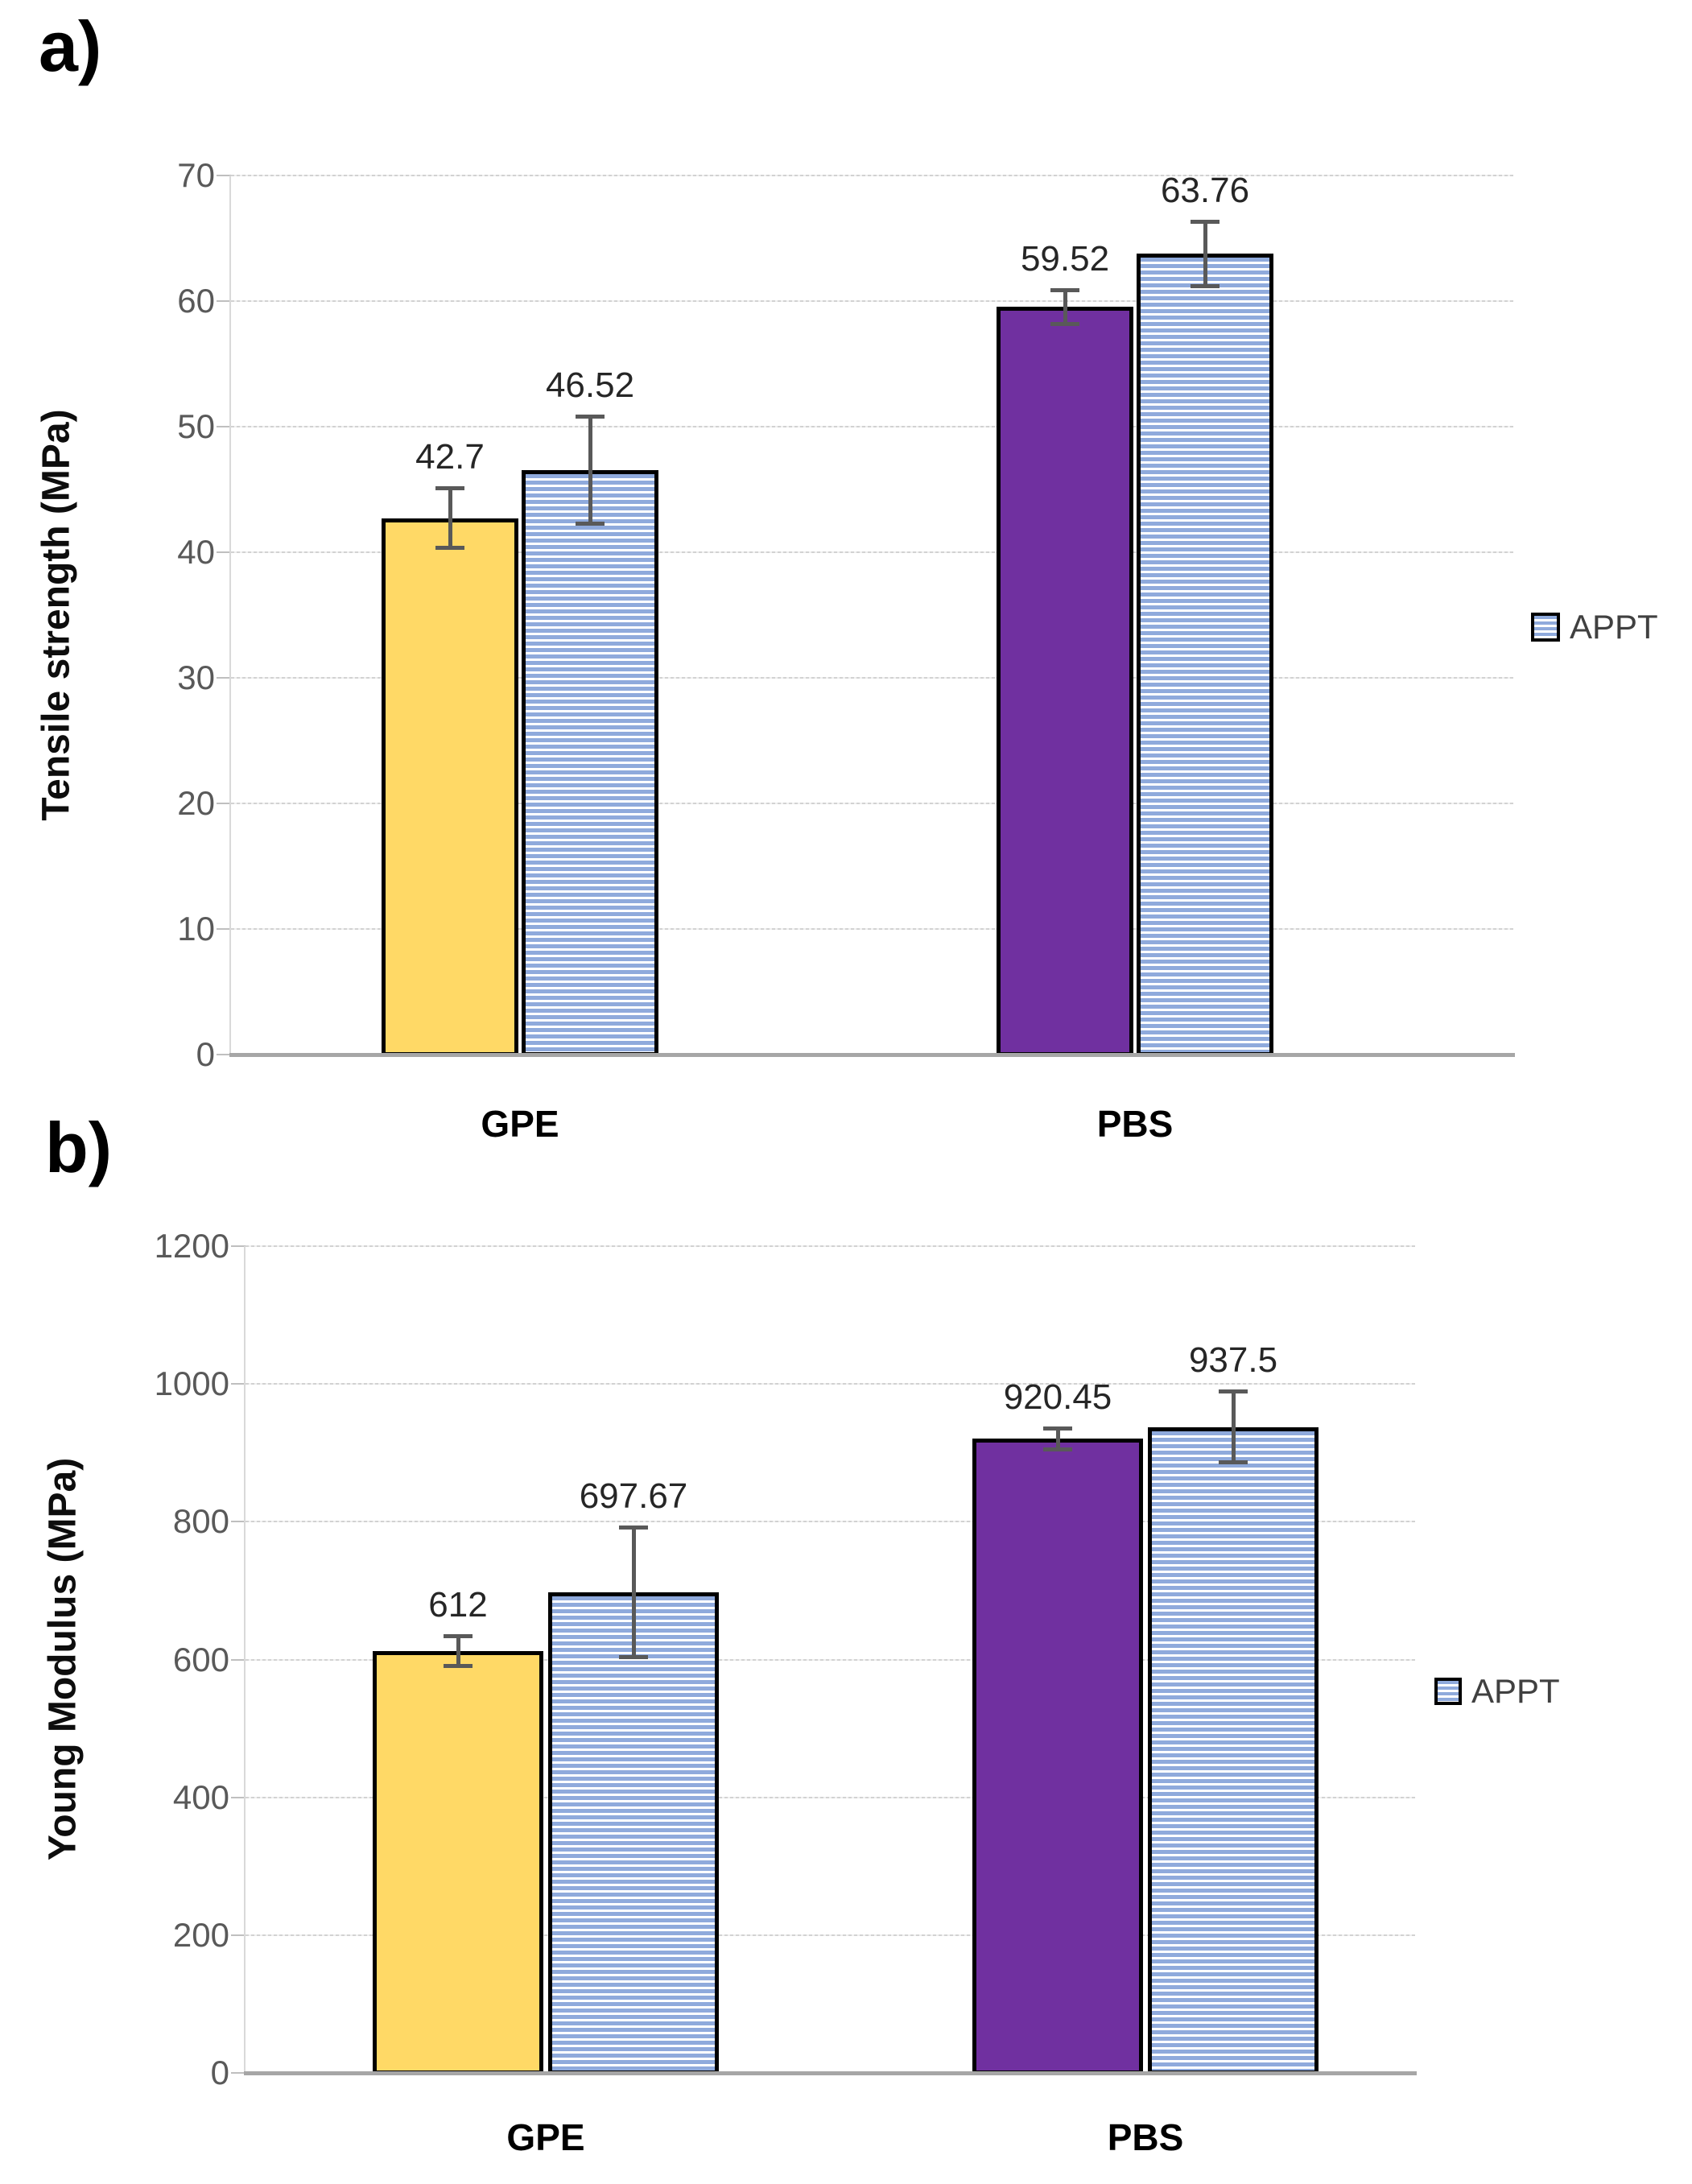 The image size is (1692, 2184). What do you see at coordinates (590, 385) in the screenshot?
I see `value-label-46.52: 46.52` at bounding box center [590, 385].